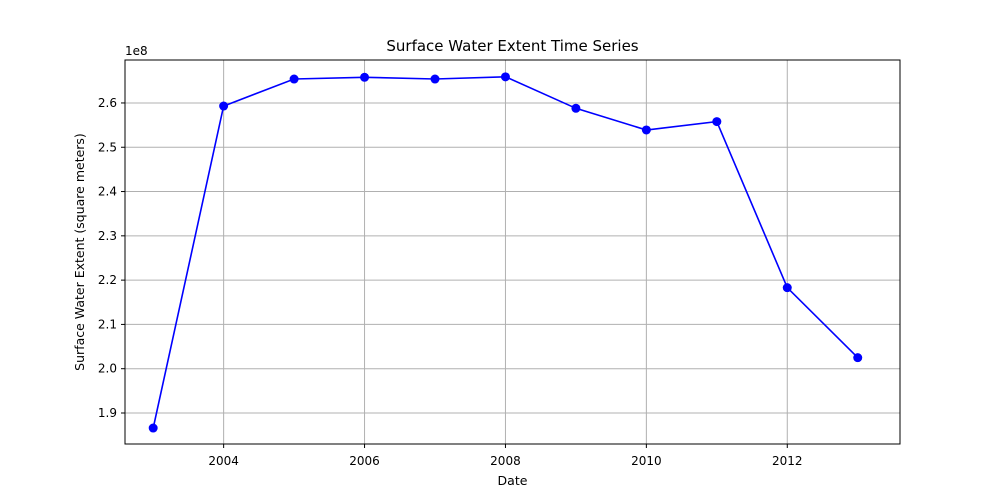 The height and width of the screenshot is (500, 1000). What do you see at coordinates (513, 480) in the screenshot?
I see `x-axis-label: Date` at bounding box center [513, 480].